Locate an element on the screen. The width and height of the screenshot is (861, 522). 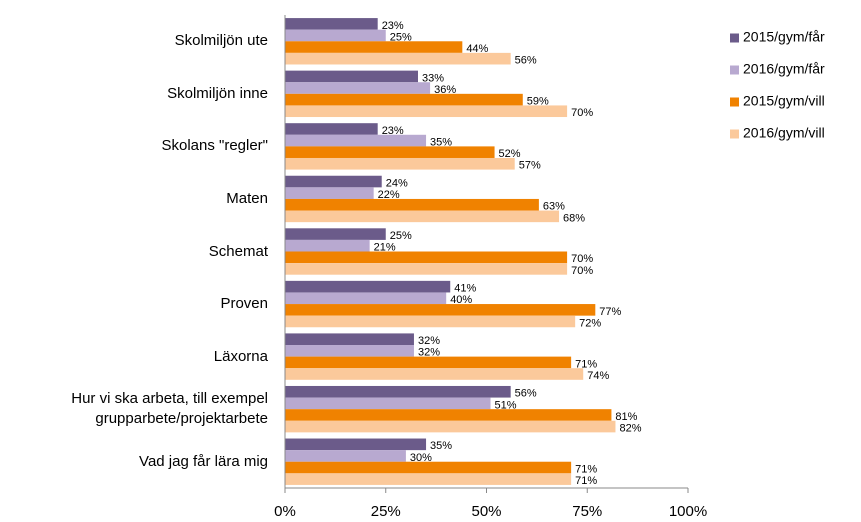
data-label: 63% is located at coordinates (554, 207).